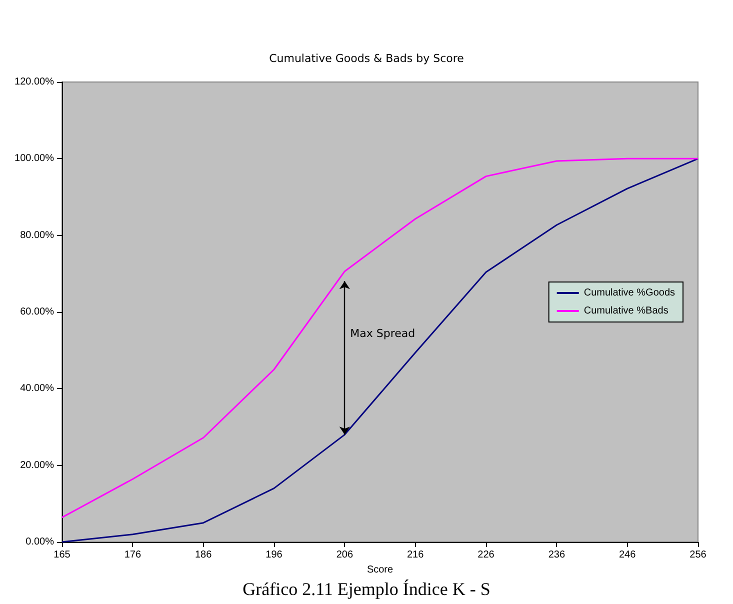 This screenshot has height=604, width=733. Describe the element at coordinates (274, 555) in the screenshot. I see `x-tick-label: 196` at that location.